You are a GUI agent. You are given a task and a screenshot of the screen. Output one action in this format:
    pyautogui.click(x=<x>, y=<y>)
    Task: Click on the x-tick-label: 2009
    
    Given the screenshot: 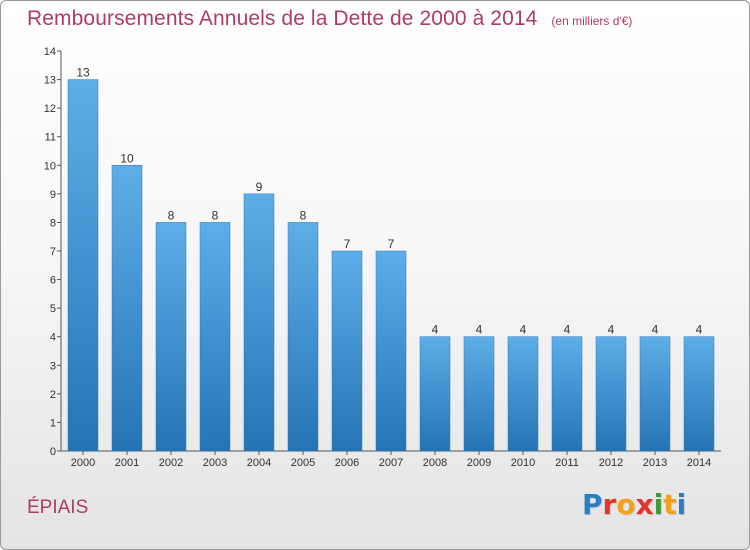 What is the action you would take?
    pyautogui.click(x=479, y=463)
    